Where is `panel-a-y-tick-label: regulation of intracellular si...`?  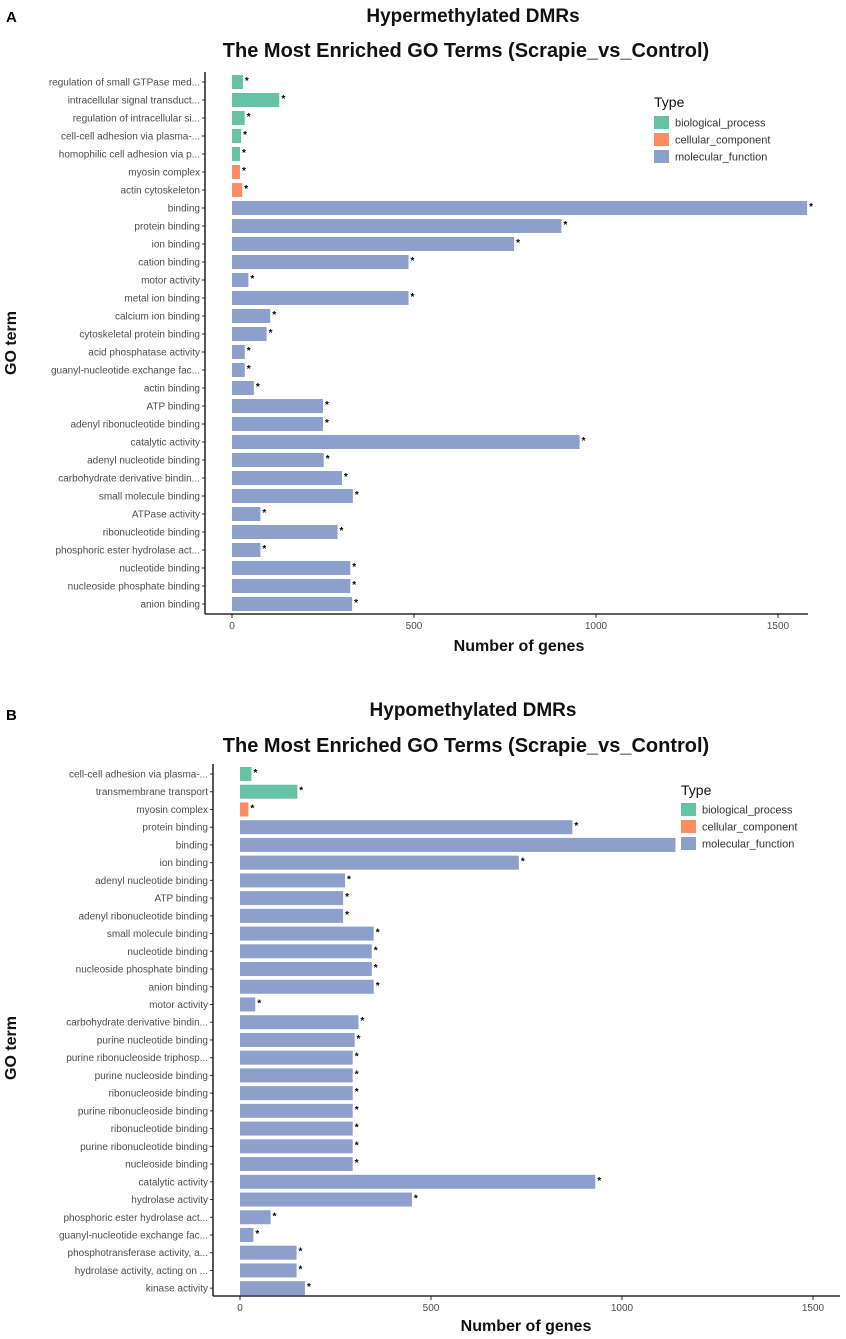 panel-a-y-tick-label: regulation of intracellular si... is located at coordinates (136, 119).